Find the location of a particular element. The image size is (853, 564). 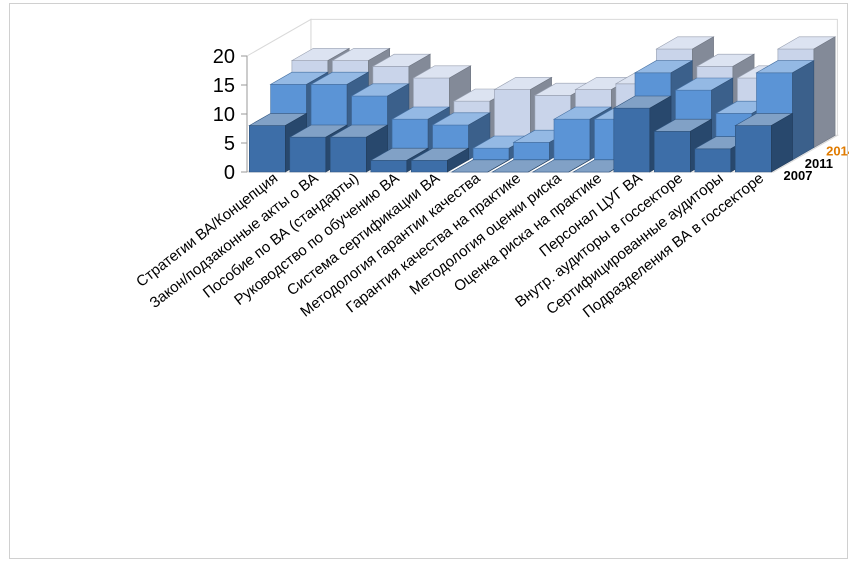

series-label-2011: 2011 is located at coordinates (819, 163).